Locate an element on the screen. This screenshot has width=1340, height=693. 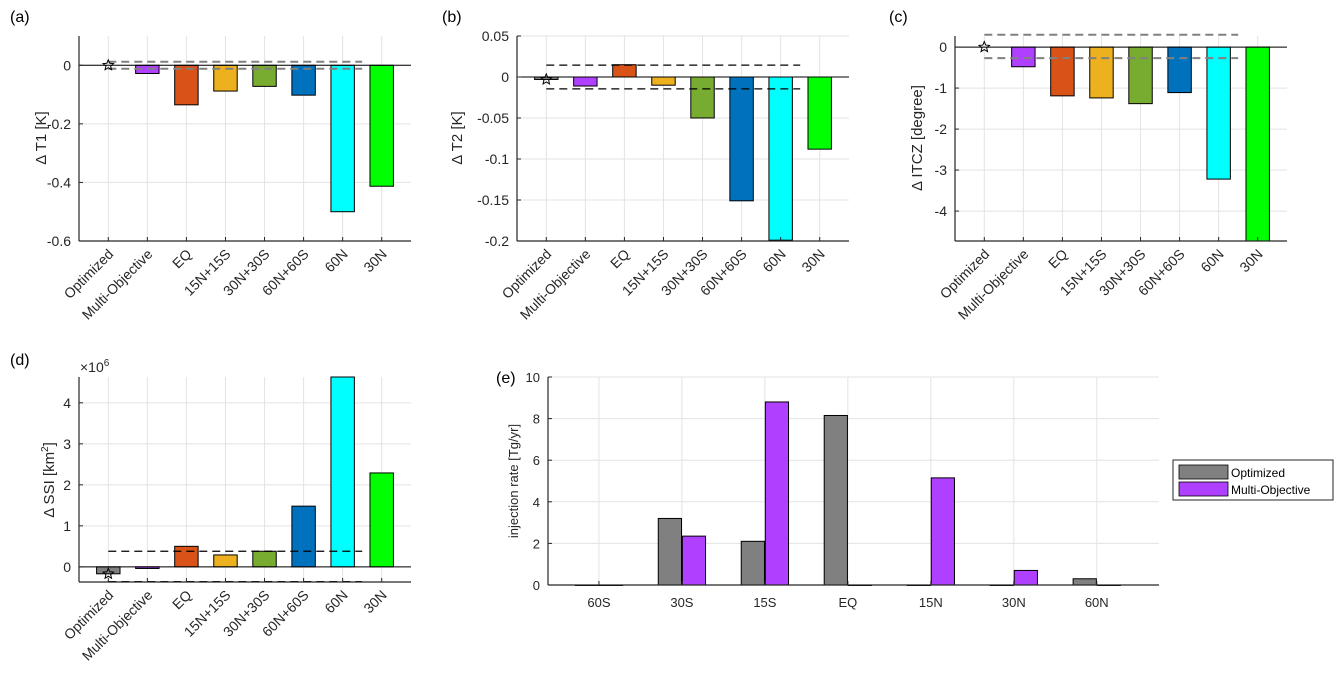
panel-c-ylabel: Δ ITCZ [degree] is located at coordinates (917, 138).